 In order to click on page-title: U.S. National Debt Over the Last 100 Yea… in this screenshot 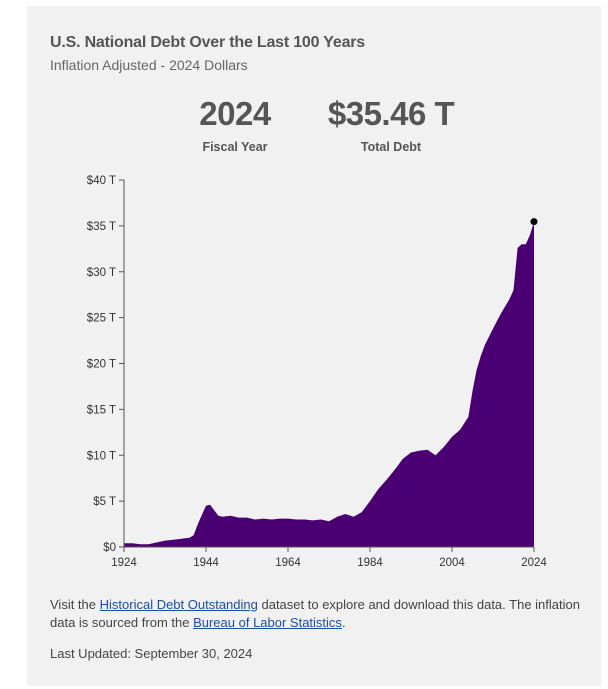, I will do `click(207, 42)`.